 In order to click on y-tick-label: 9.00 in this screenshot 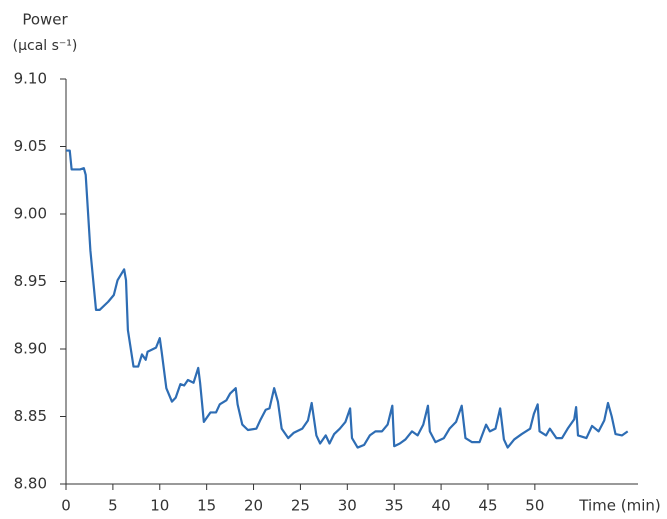, I will do `click(30, 214)`.